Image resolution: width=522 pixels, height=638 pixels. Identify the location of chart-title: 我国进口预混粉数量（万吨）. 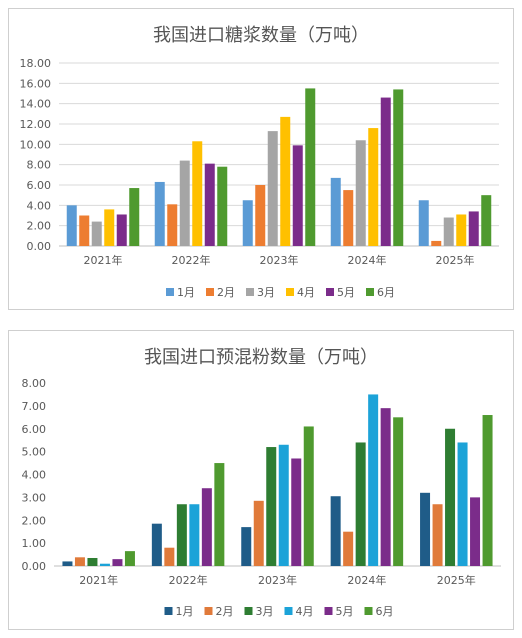
(261, 357).